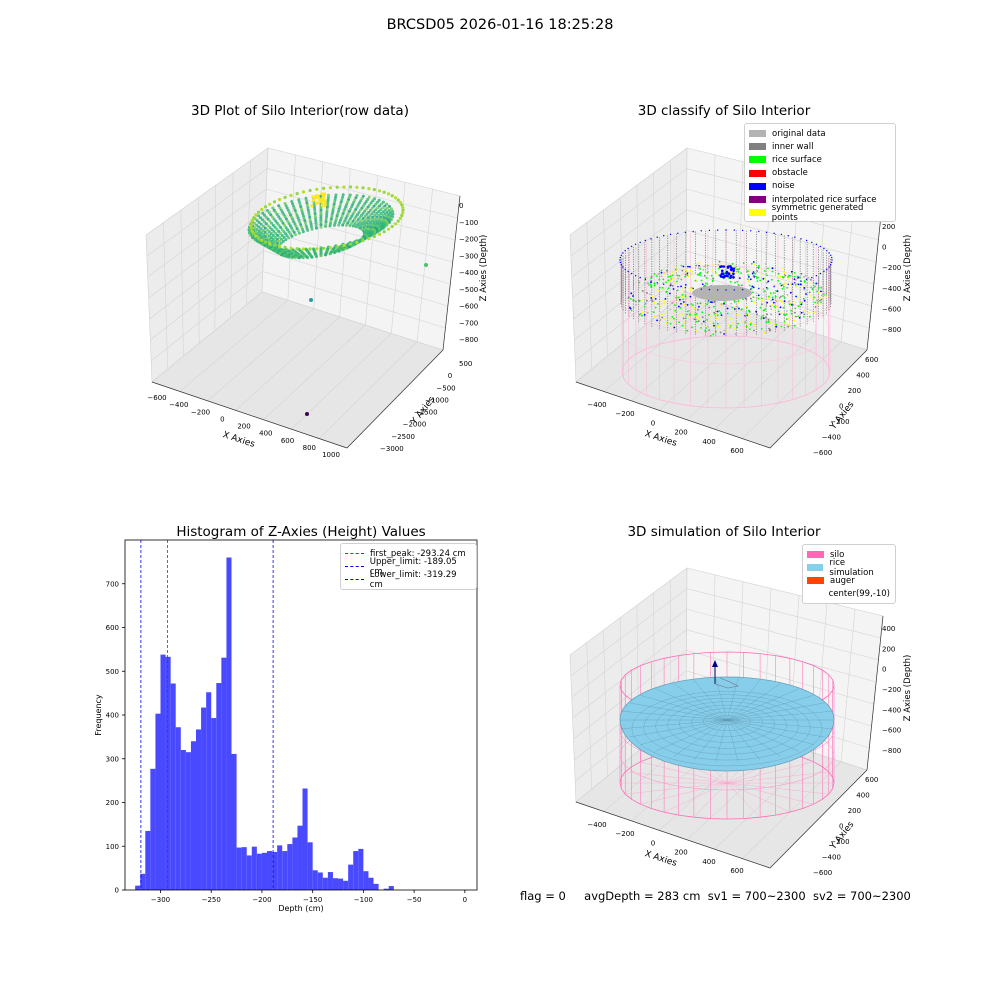  I want to click on auger-arrow, so click(715, 663).